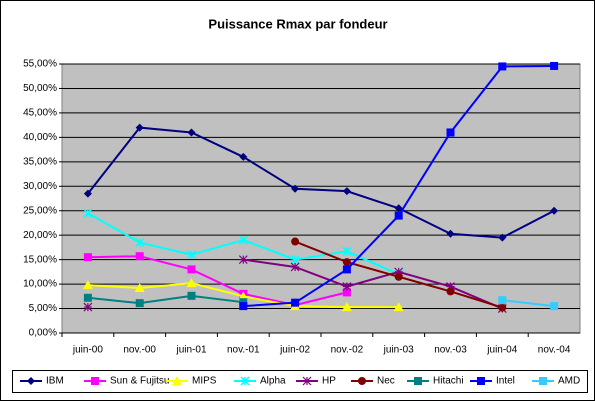  I want to click on y-tick-label: 0,00%, so click(43, 333).